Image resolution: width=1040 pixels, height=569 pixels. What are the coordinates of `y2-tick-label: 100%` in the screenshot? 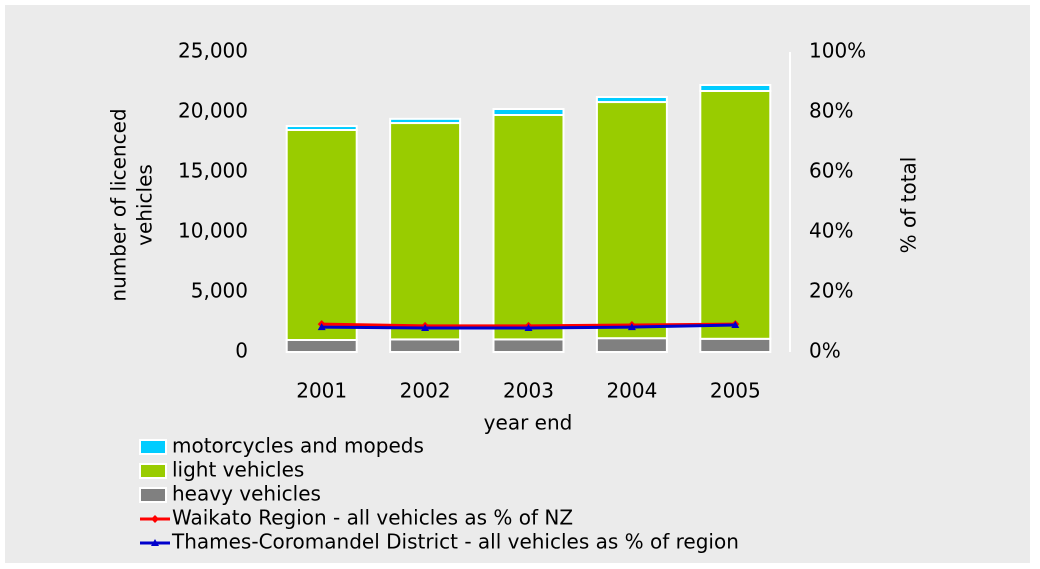 It's located at (837, 51).